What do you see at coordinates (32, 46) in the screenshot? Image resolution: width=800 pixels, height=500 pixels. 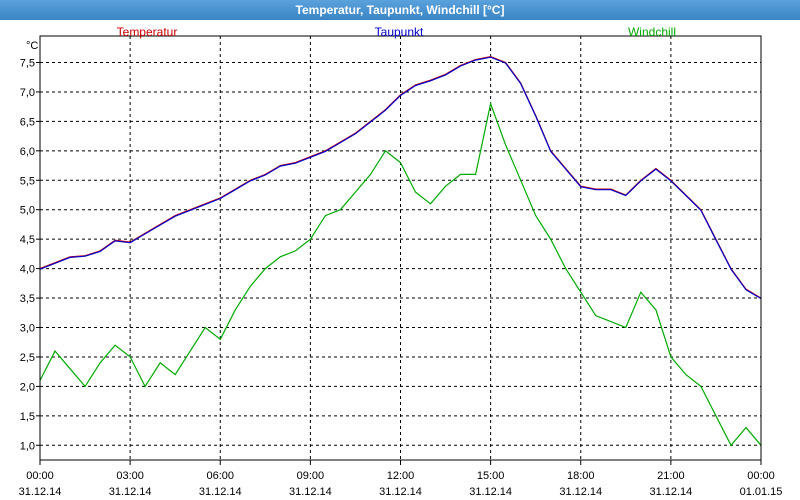 I see `y-axis-unit: °C` at bounding box center [32, 46].